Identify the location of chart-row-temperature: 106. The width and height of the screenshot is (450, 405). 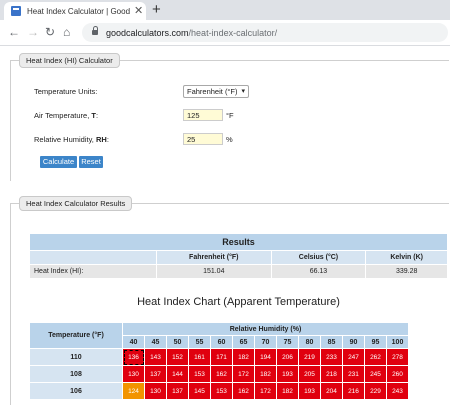
(76, 391).